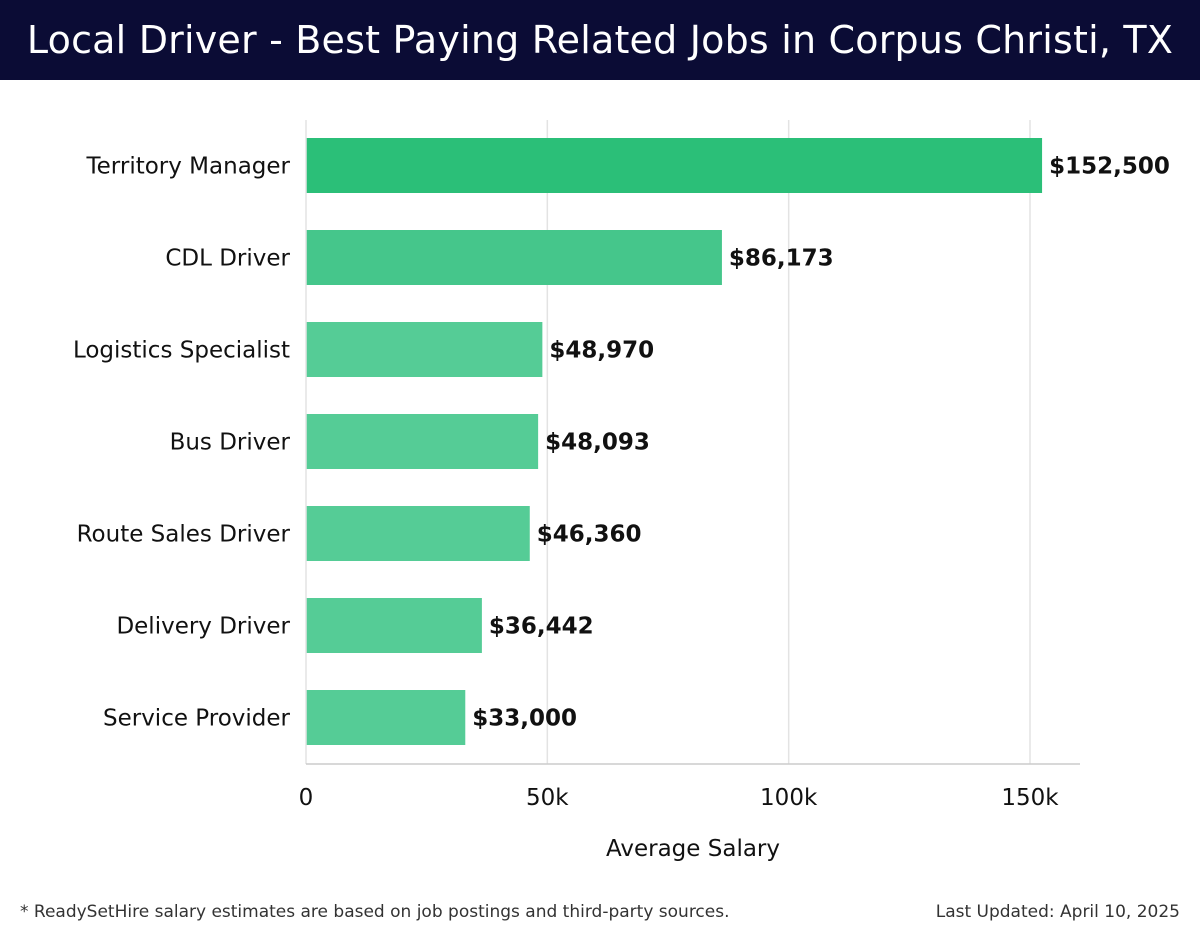  Describe the element at coordinates (789, 798) in the screenshot. I see `x-tick-label: 100k` at that location.